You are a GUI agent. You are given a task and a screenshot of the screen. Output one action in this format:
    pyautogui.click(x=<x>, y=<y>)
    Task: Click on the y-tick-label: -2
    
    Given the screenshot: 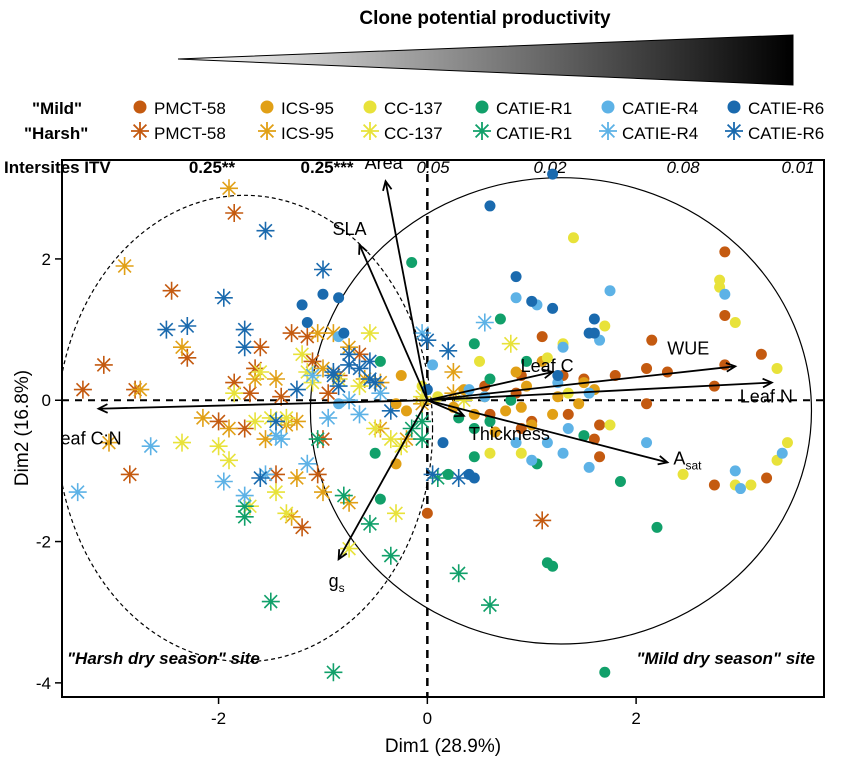 What is the action you would take?
    pyautogui.click(x=43, y=542)
    